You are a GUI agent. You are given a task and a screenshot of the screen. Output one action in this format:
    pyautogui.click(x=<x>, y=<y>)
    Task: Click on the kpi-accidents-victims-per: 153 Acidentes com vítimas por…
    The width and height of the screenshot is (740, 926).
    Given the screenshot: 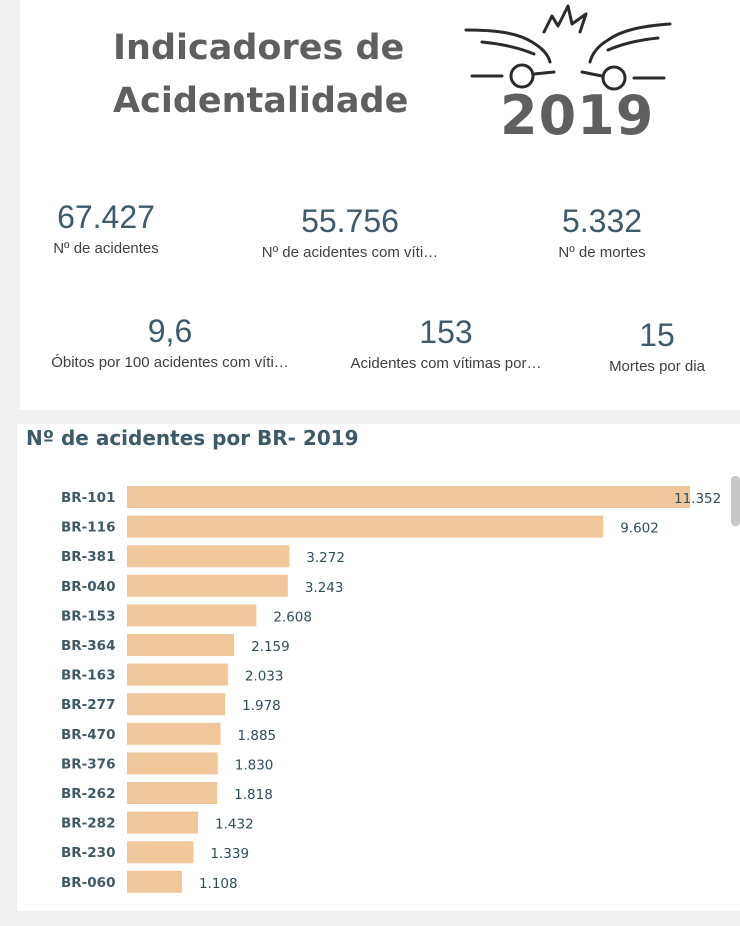 What is the action you would take?
    pyautogui.click(x=446, y=342)
    